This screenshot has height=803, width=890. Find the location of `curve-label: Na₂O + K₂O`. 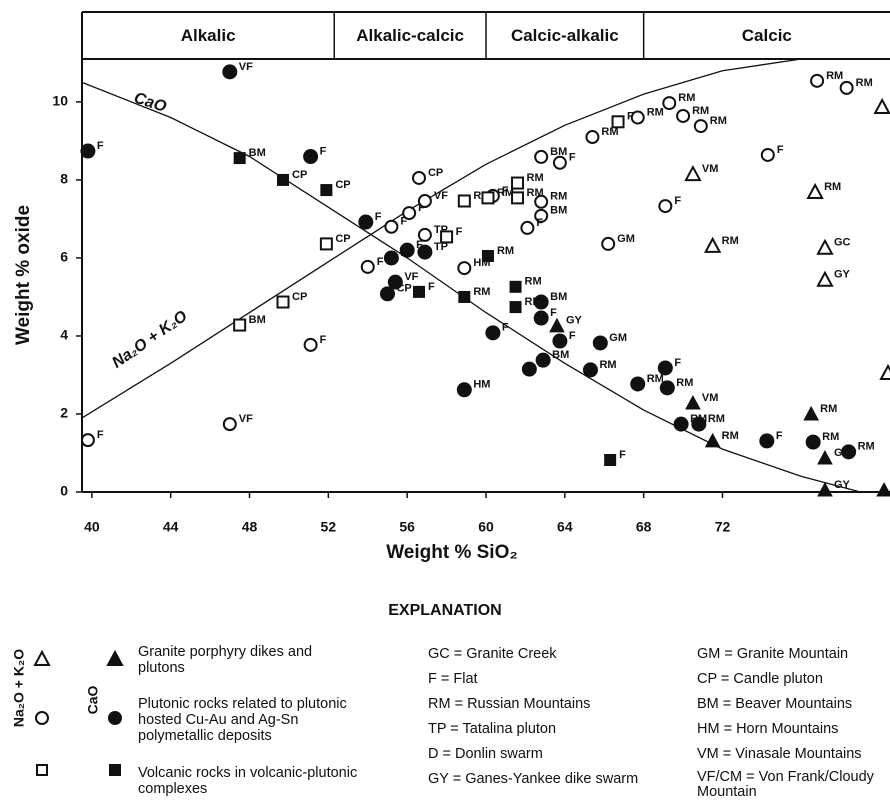

curve-label: Na₂O + K₂O is located at coordinates (150, 339).